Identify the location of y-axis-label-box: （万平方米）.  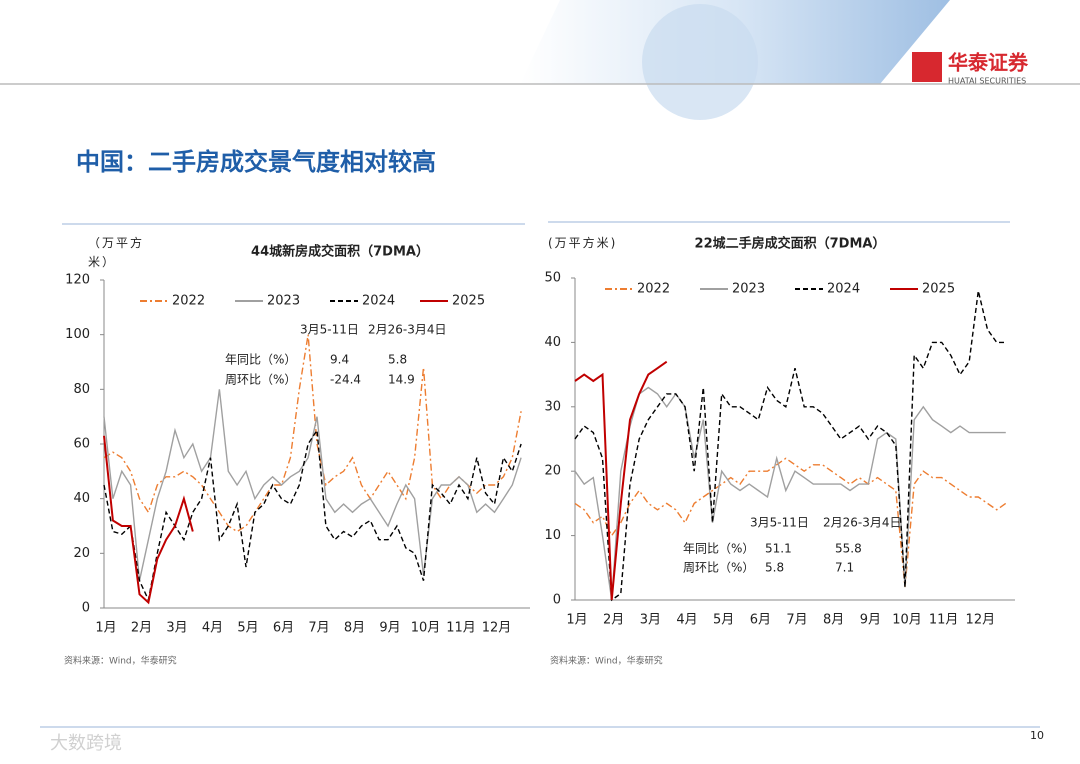
(116, 252).